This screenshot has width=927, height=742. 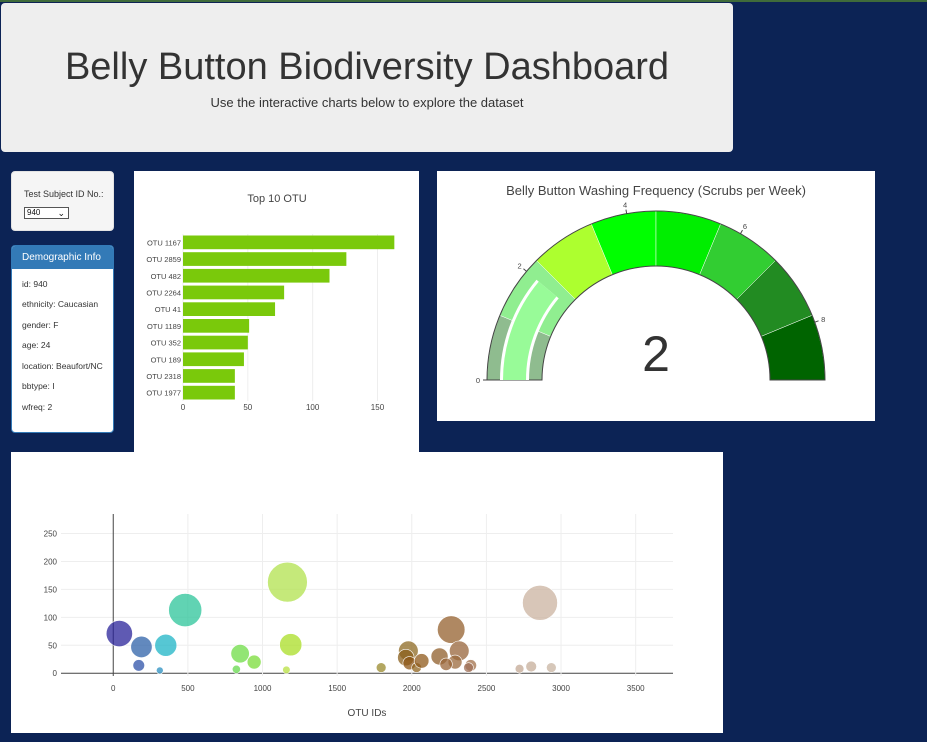 I want to click on subject-selector-label: Test Subject ID No.:, so click(x=64, y=194).